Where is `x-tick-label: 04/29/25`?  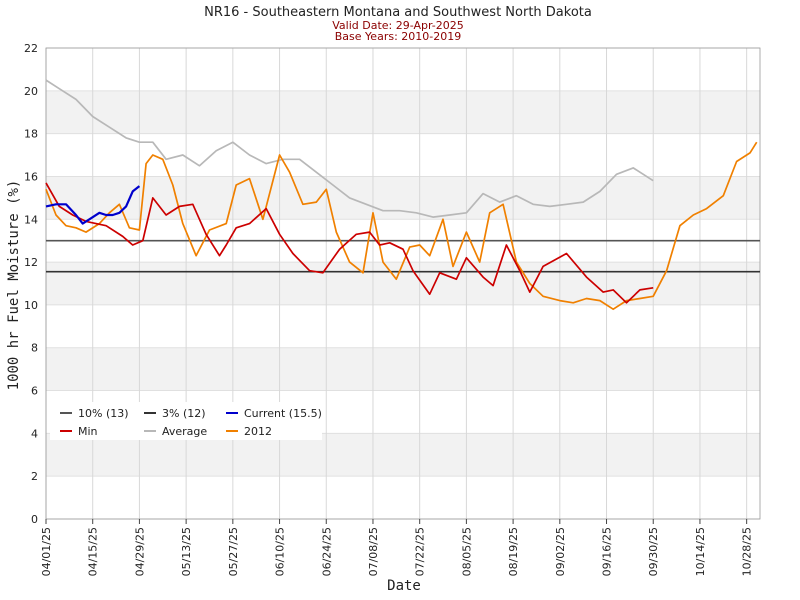
x-tick-label: 04/29/25 is located at coordinates (139, 551).